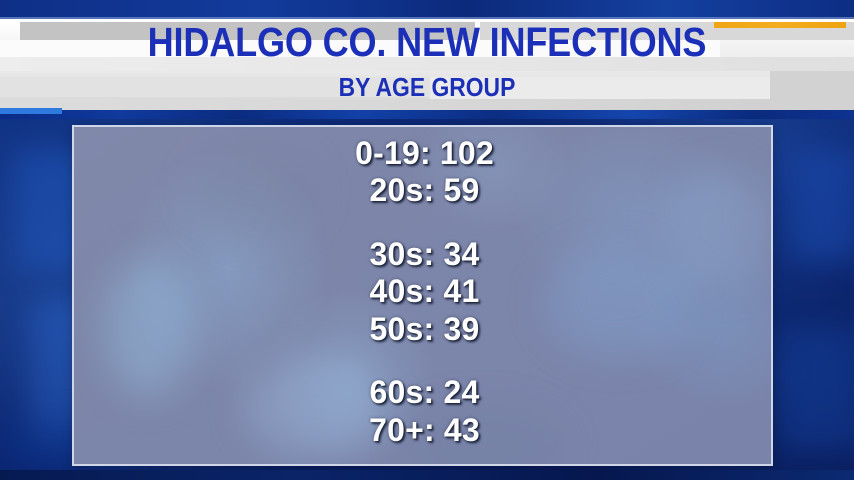 The width and height of the screenshot is (854, 480). What do you see at coordinates (247, 31) in the screenshot?
I see `header-band-layer-top-left` at bounding box center [247, 31].